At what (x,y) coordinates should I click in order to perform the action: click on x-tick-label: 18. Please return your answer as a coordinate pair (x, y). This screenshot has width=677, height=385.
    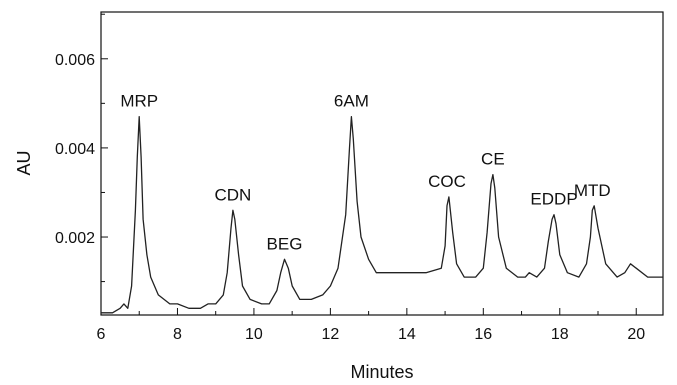
    Looking at the image, I should click on (560, 334).